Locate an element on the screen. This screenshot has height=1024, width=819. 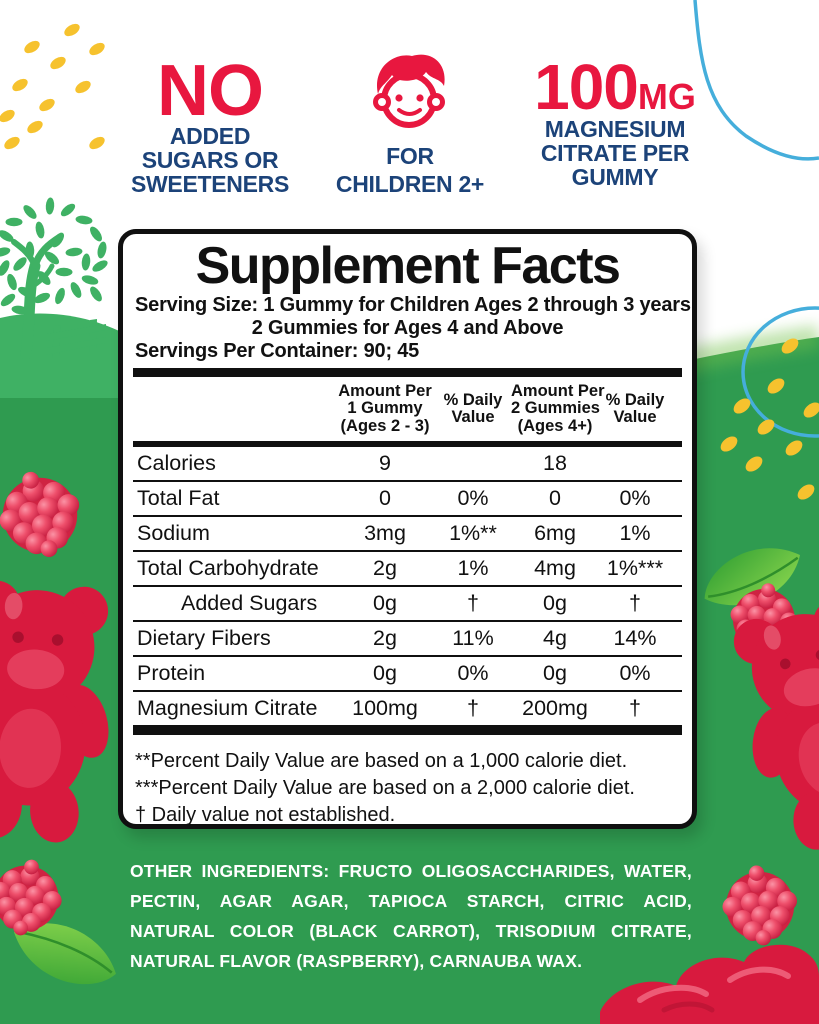
serving-size-line2: 2 Gummies for Ages 4 and Above is located at coordinates (407, 328).